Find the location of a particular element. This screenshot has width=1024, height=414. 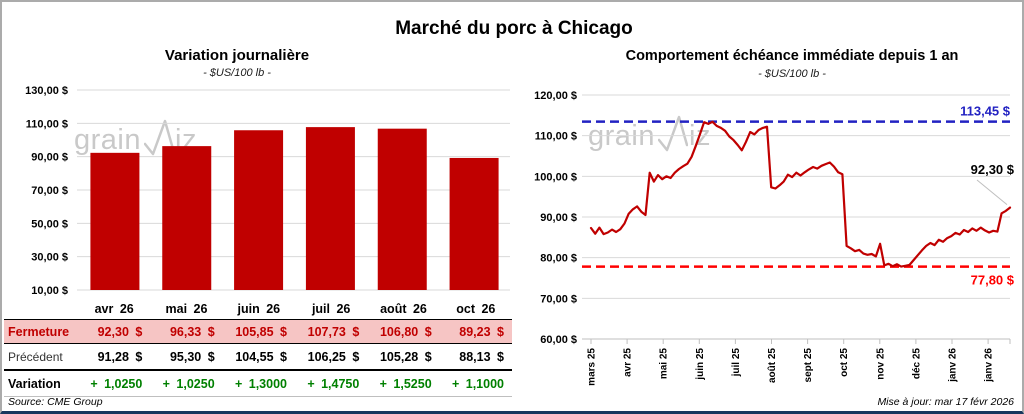

table-column-header: juin 26 is located at coordinates (259, 308).